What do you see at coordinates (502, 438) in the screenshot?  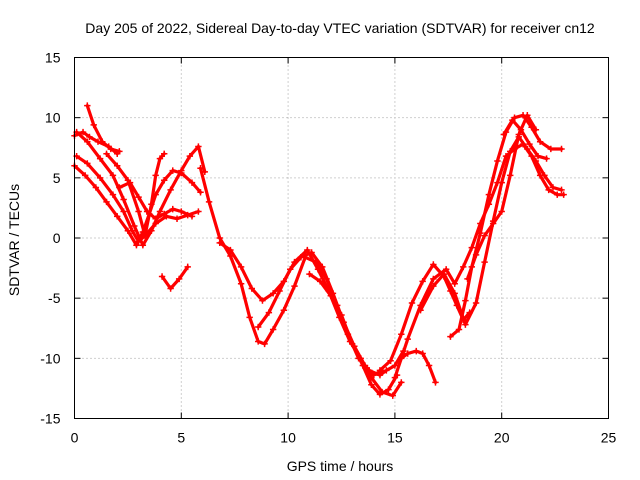 I see `x-tick-label: 20` at bounding box center [502, 438].